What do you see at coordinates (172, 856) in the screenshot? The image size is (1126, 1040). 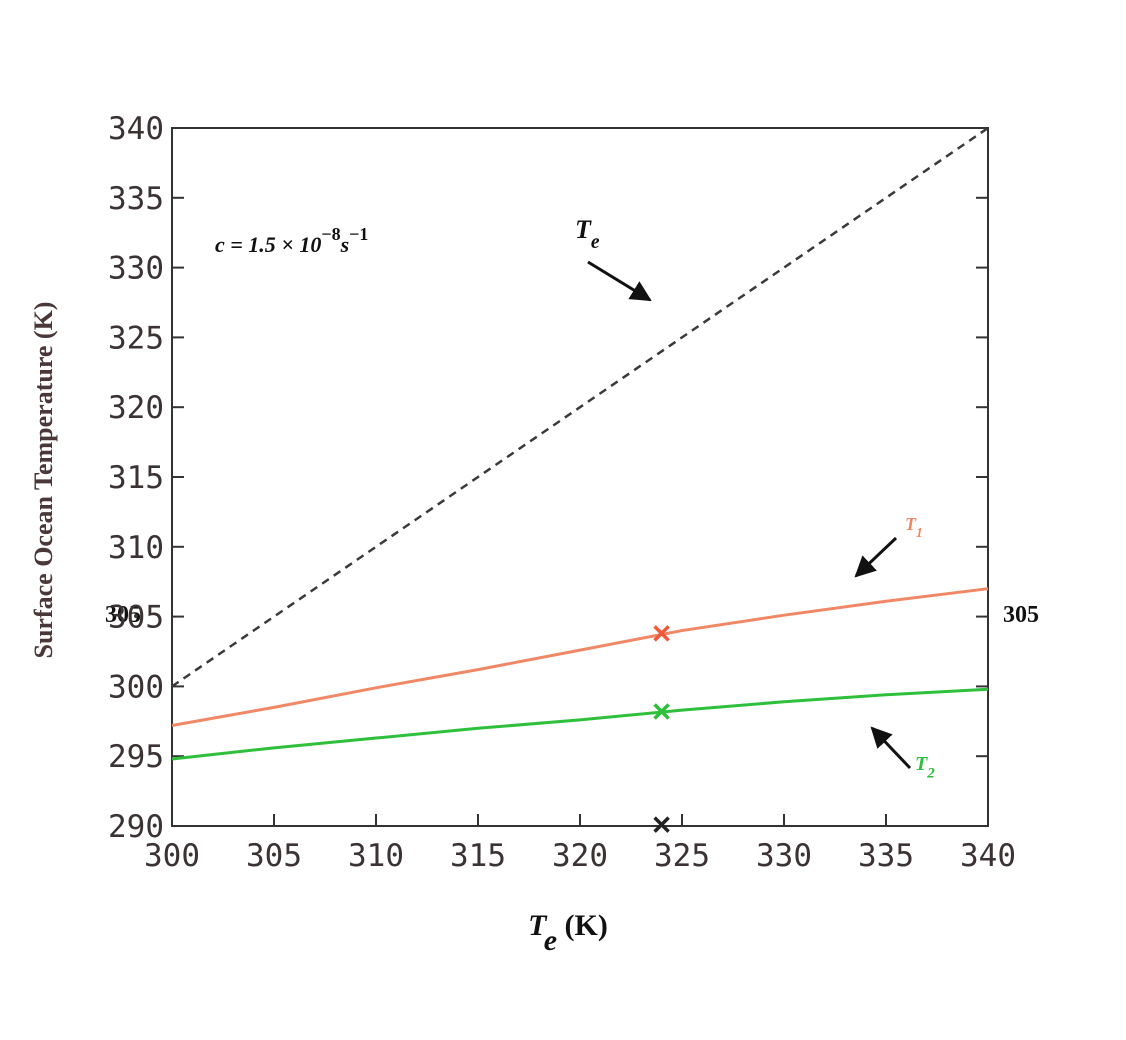 I see `x-tick-label: 300` at bounding box center [172, 856].